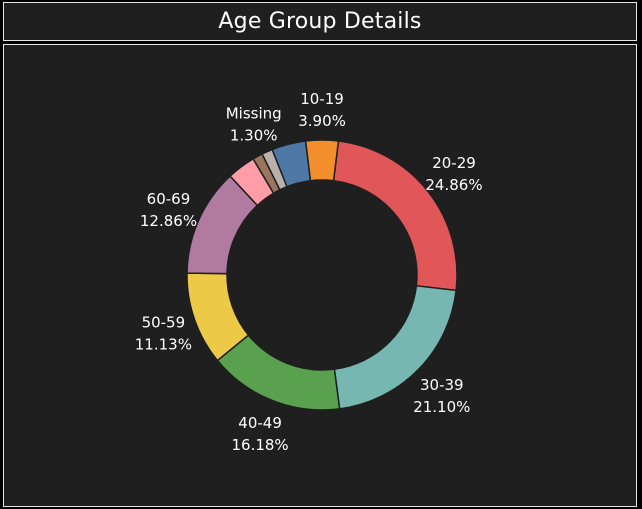 This screenshot has width=642, height=509. Describe the element at coordinates (168, 221) in the screenshot. I see `slice-percent: 12.86%` at that location.